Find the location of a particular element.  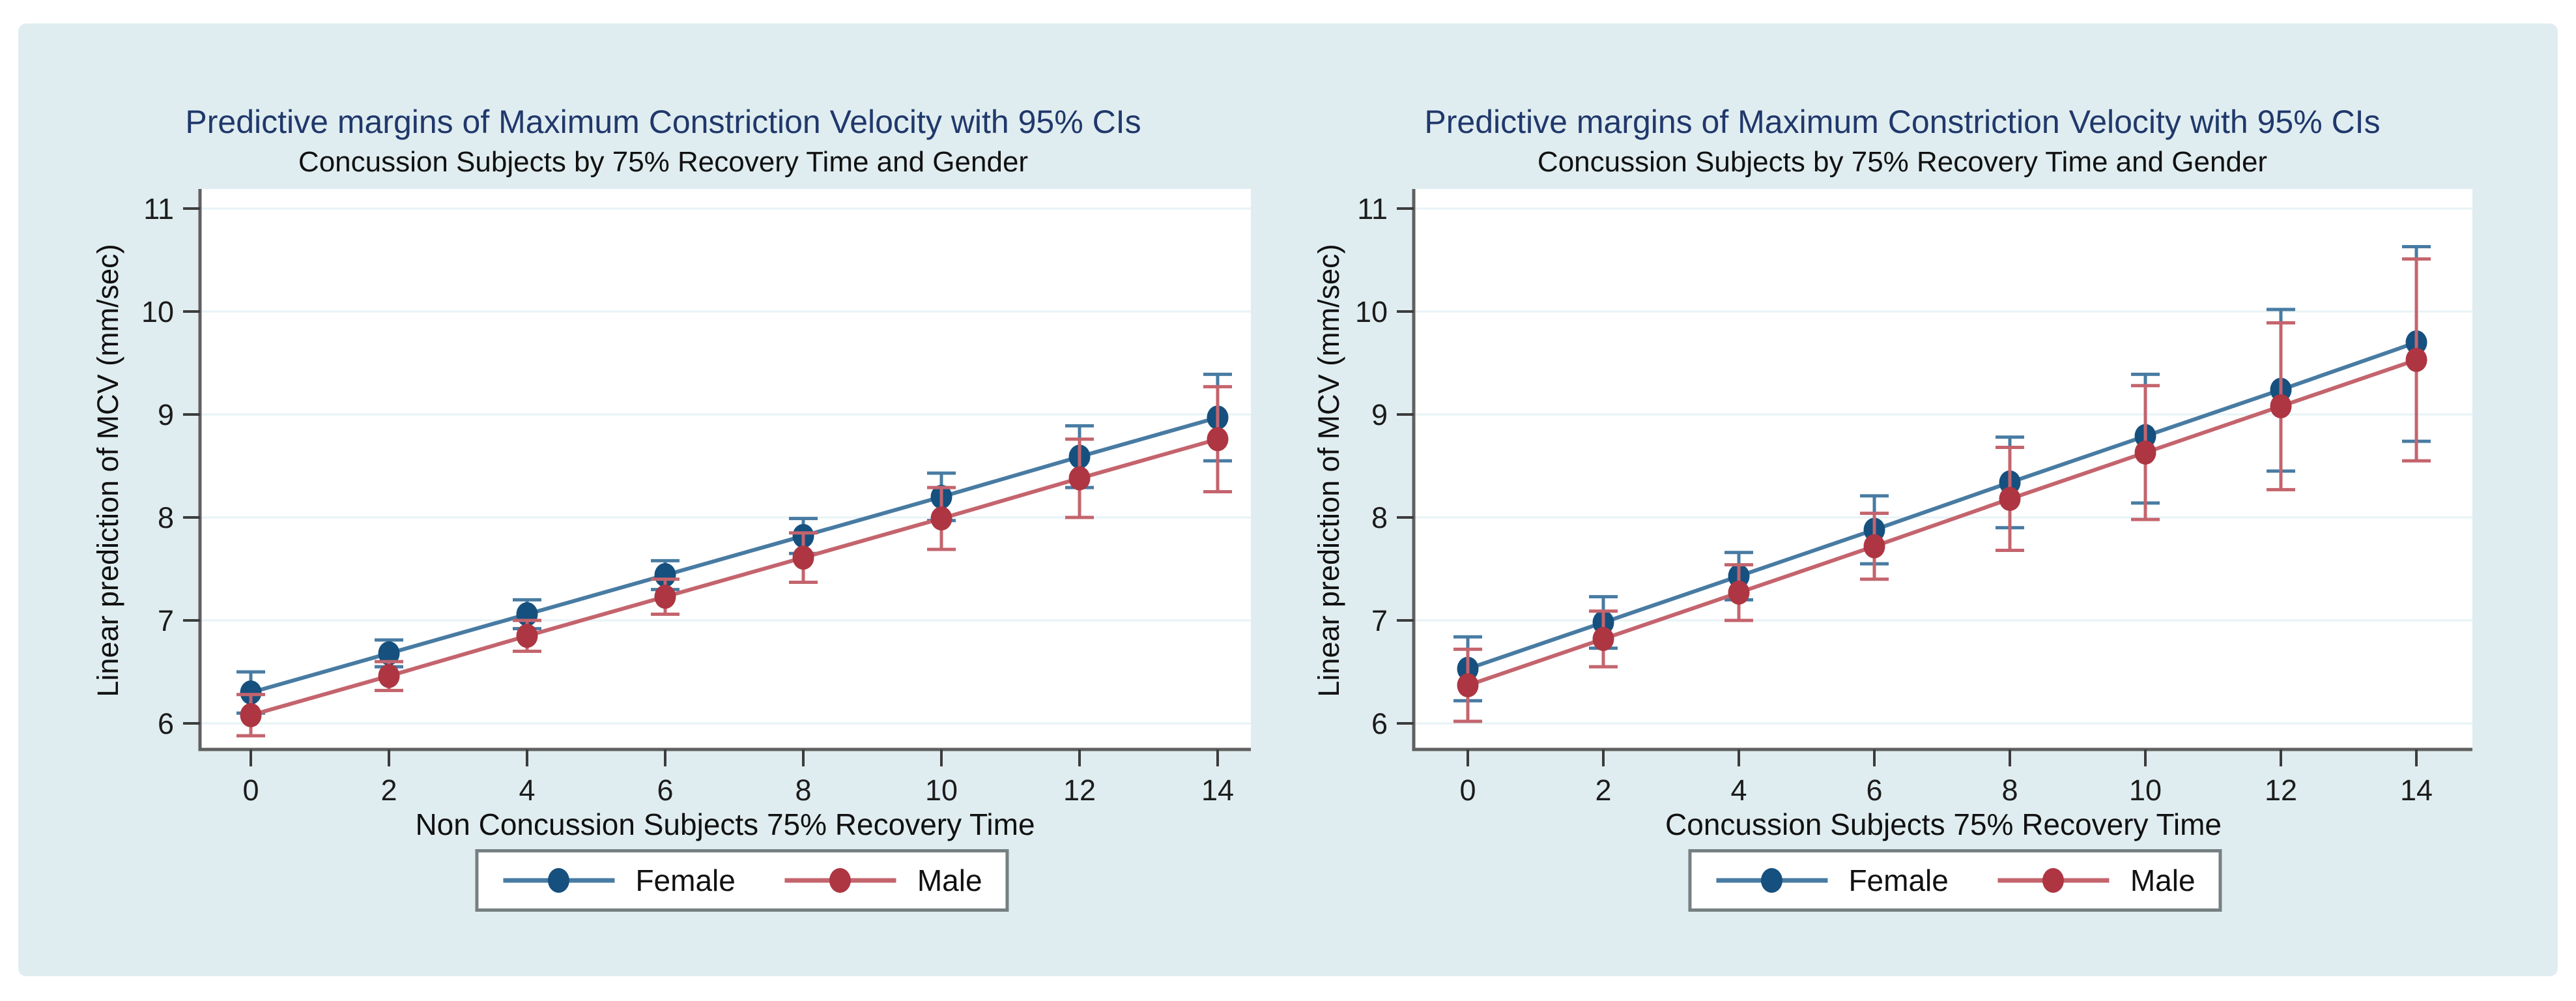

legend-right: Female Male is located at coordinates (1955, 881).